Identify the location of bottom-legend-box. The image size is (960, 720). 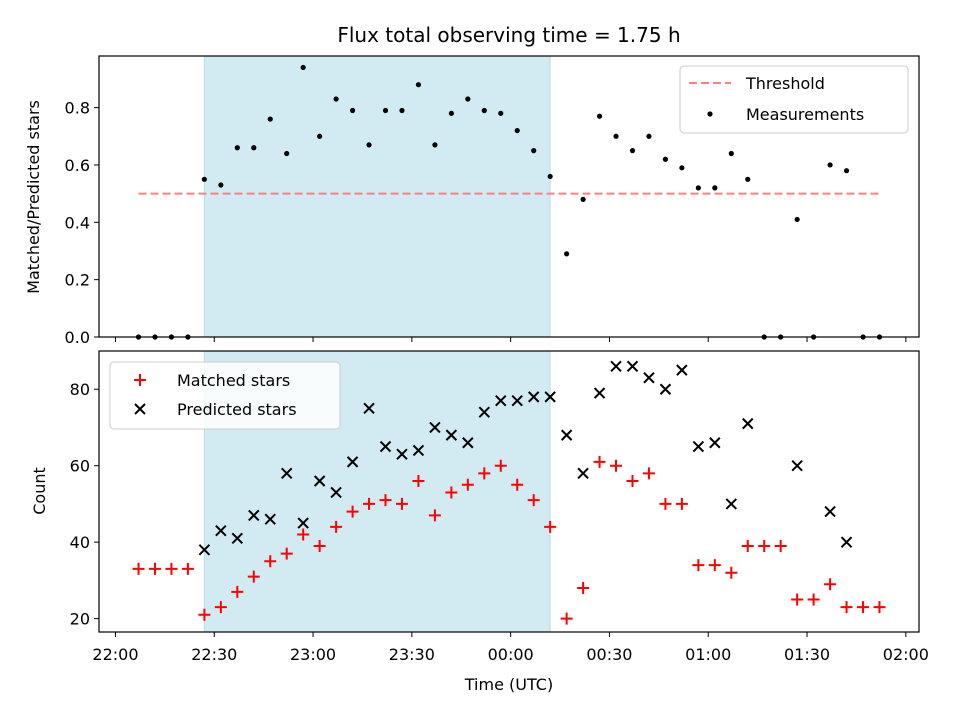
(225, 395).